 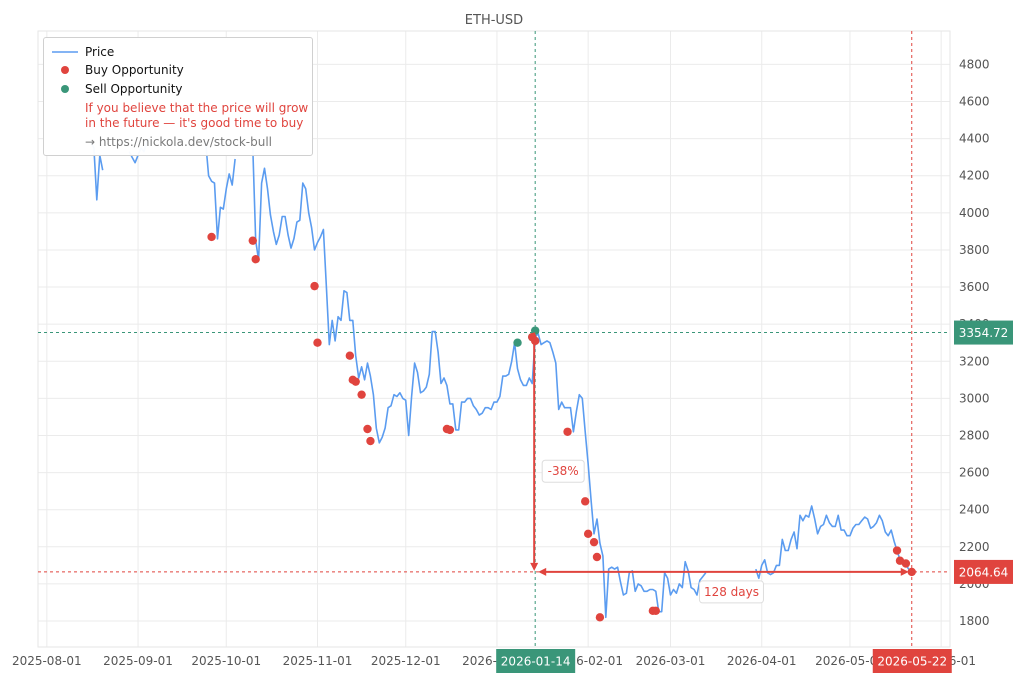 I want to click on legend-sell-label: Sell Opportunity, so click(x=134, y=89).